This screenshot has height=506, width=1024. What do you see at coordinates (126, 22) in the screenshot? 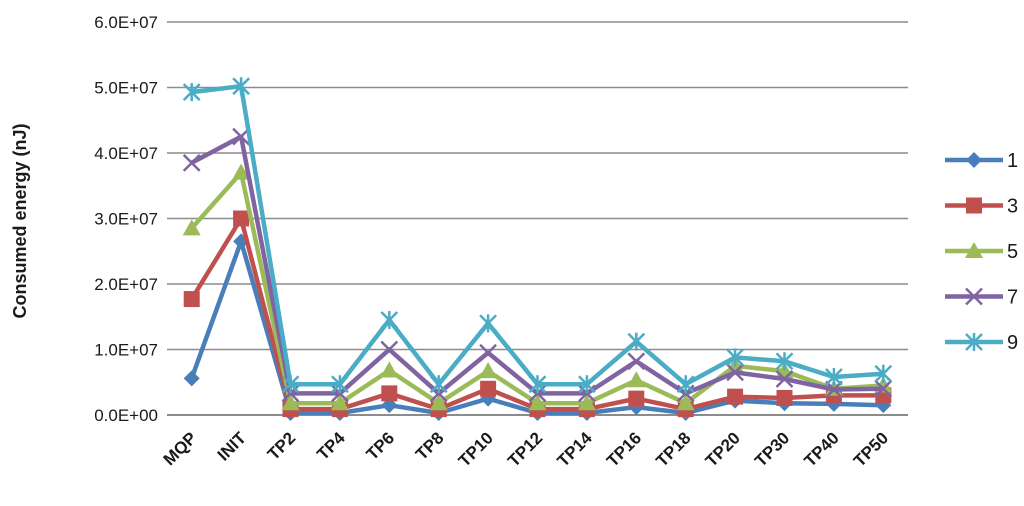
I see `y-tick-label: 6.0E+07` at bounding box center [126, 22].